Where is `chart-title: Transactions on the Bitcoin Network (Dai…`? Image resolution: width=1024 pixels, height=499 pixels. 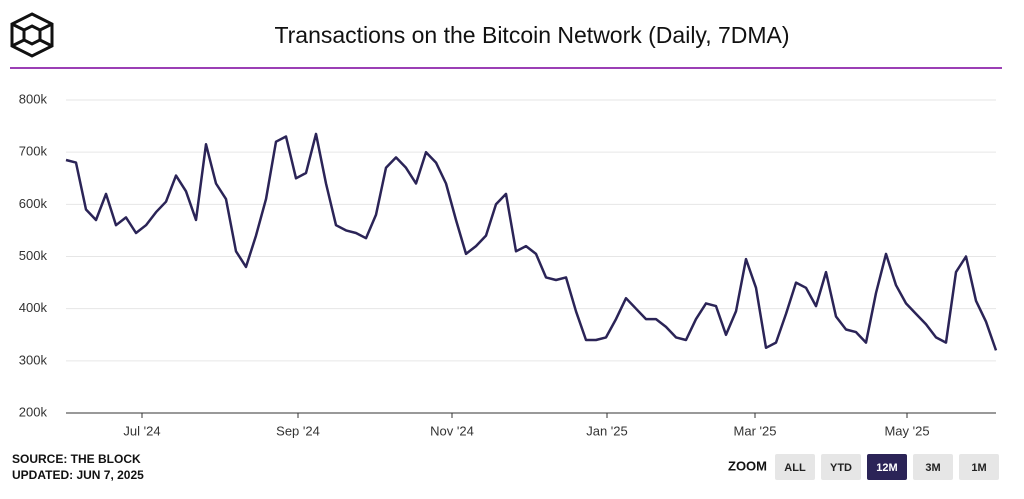
chart-title: Transactions on the Bitcoin Network (Dai… is located at coordinates (531, 35).